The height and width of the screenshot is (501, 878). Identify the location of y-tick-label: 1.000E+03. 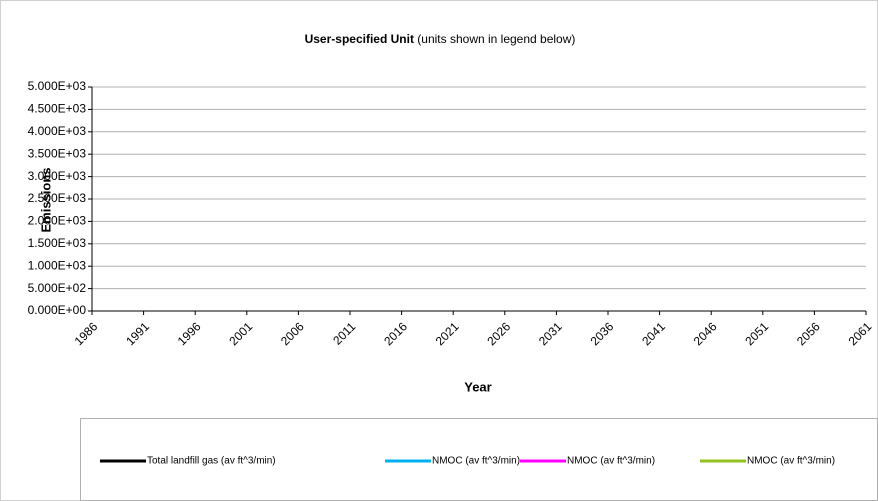
(57, 265).